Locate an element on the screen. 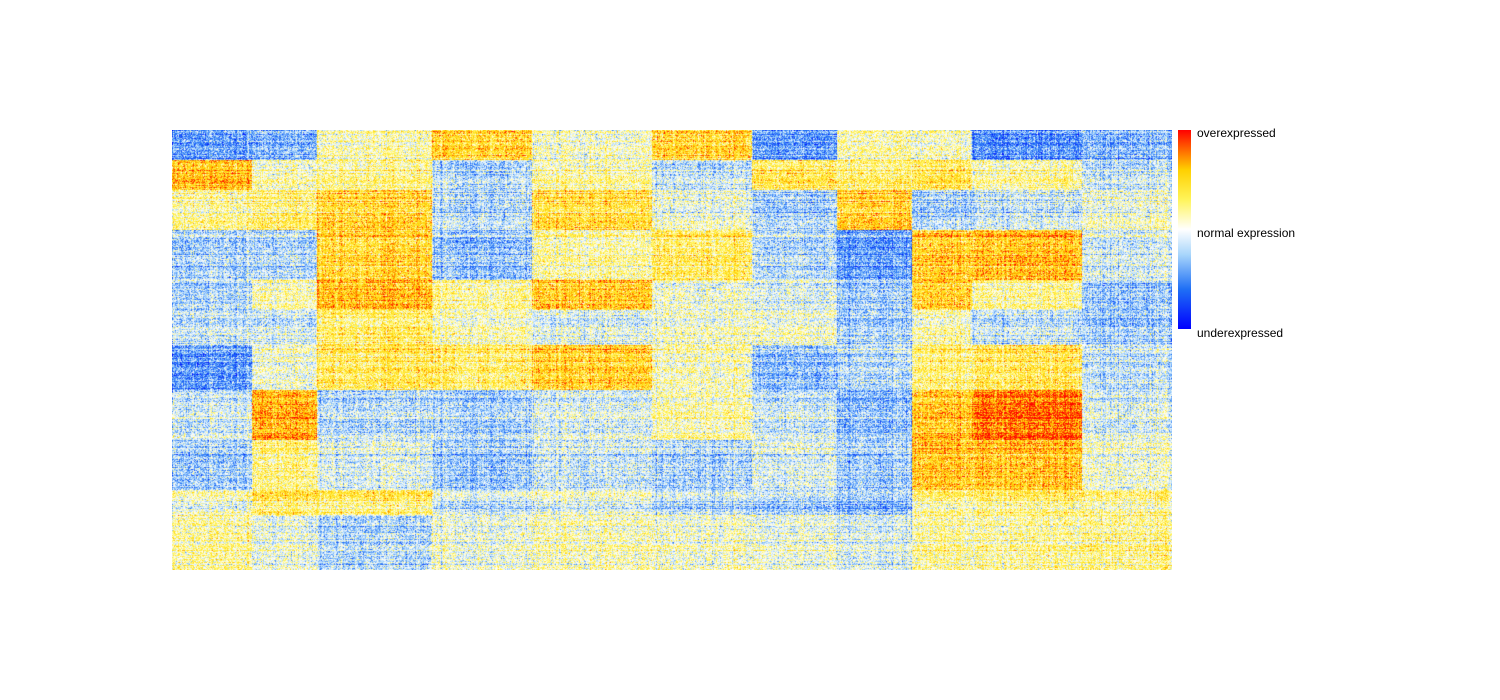 The image size is (1500, 700). legend-label-normal-expression: normal expression is located at coordinates (1246, 233).